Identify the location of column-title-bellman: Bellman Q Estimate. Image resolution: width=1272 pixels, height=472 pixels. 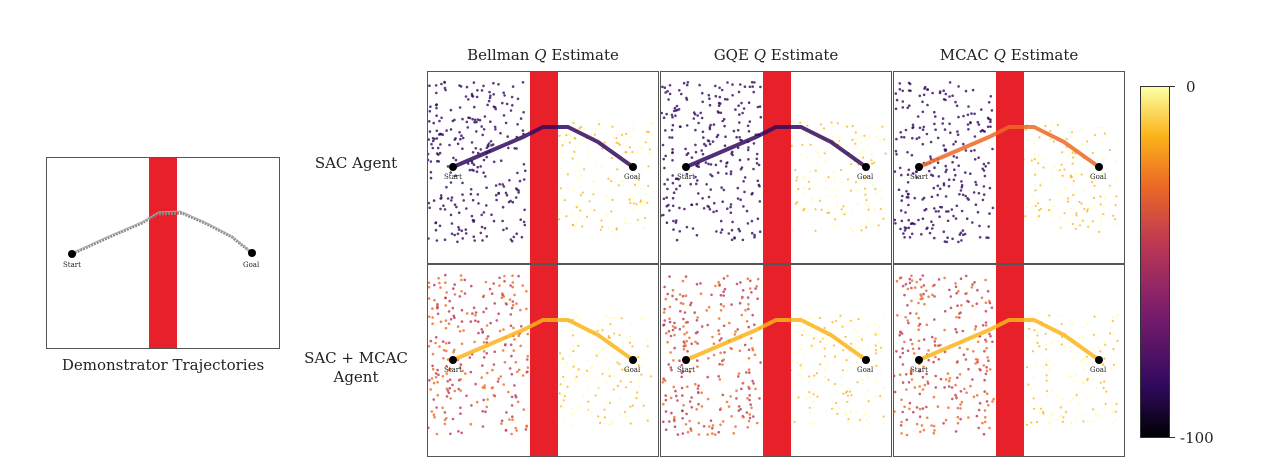
(543, 55).